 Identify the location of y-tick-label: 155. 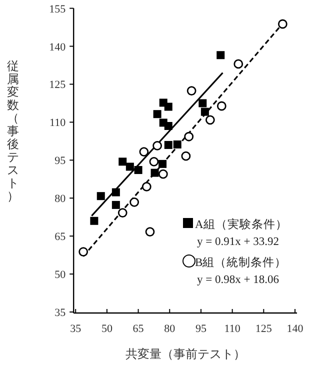
(57, 9).